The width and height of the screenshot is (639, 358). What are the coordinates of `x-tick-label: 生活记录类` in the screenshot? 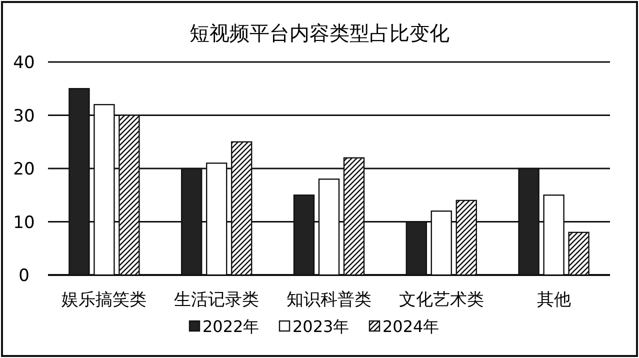 It's located at (217, 300).